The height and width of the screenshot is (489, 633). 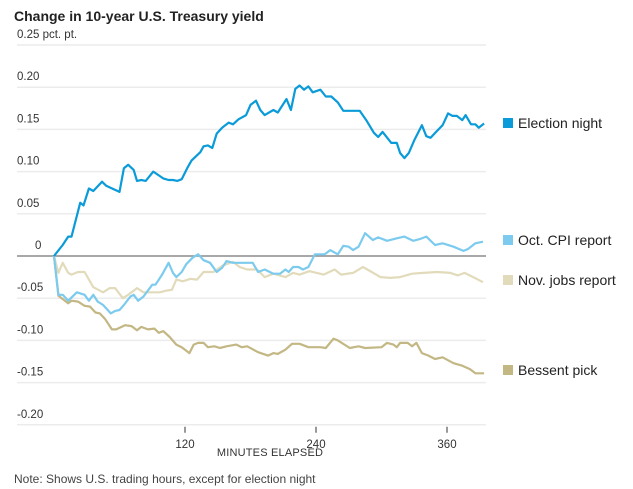 I want to click on series-line-oct-cpi-report, so click(x=268, y=273).